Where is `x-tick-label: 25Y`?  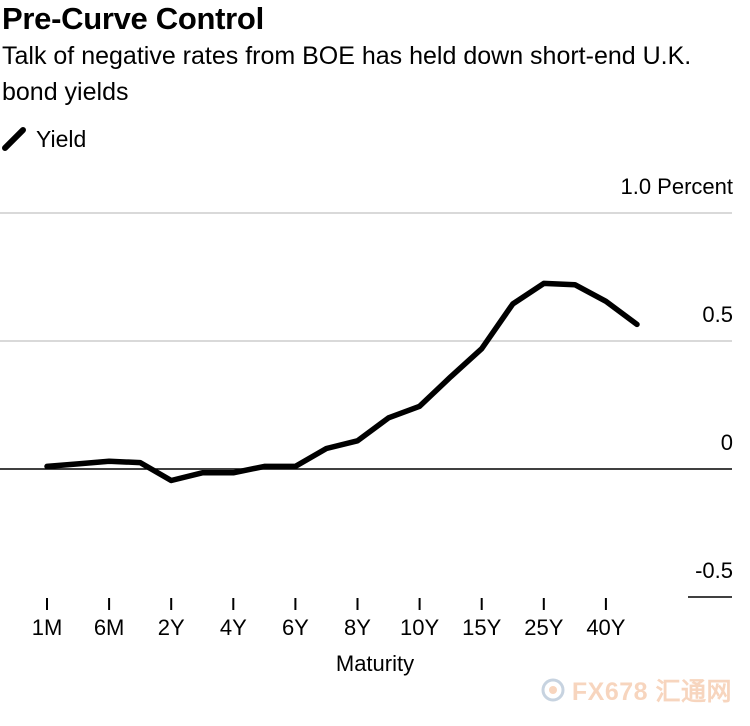
x-tick-label: 25Y is located at coordinates (543, 627).